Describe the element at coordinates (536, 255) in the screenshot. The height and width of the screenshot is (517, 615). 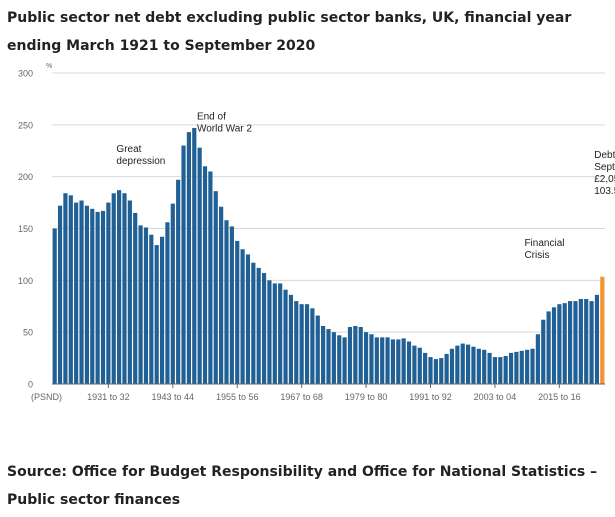
I see `annotation-line: Crisis` at that location.